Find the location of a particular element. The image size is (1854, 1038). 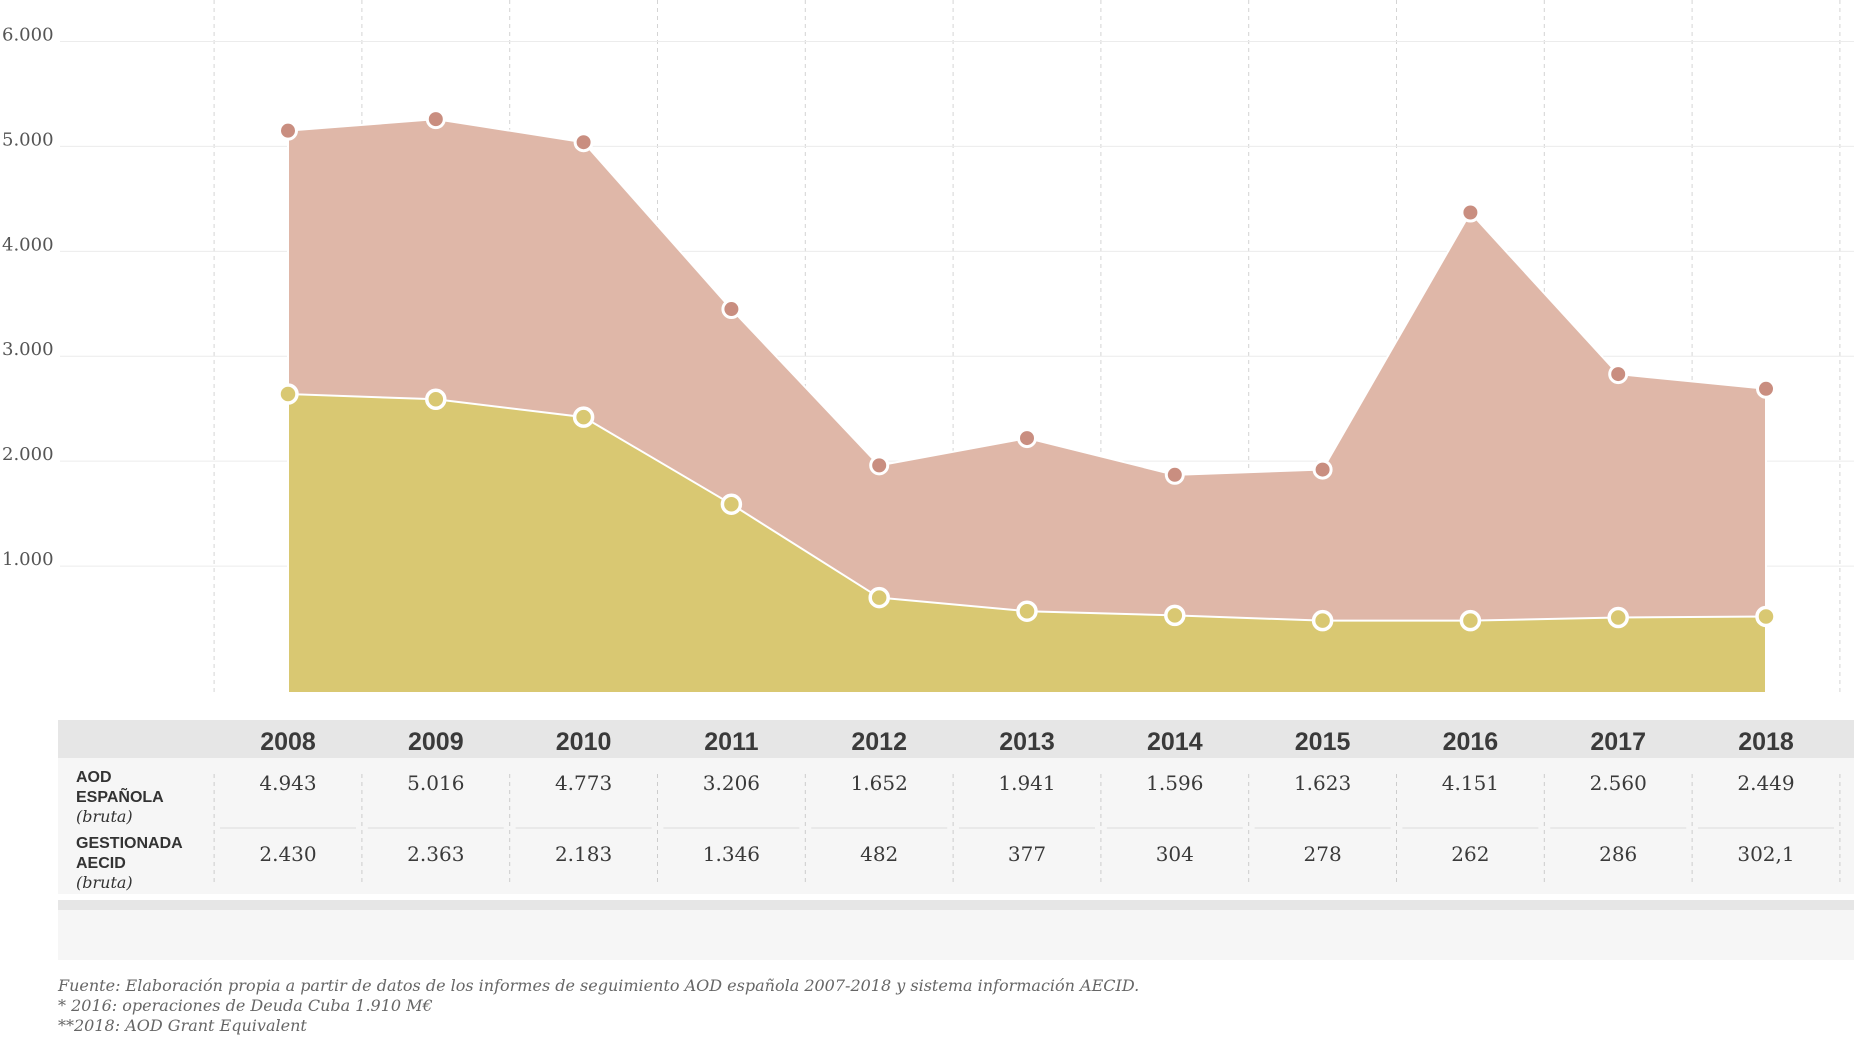

y-tick-label: 4.000 is located at coordinates (28, 244).